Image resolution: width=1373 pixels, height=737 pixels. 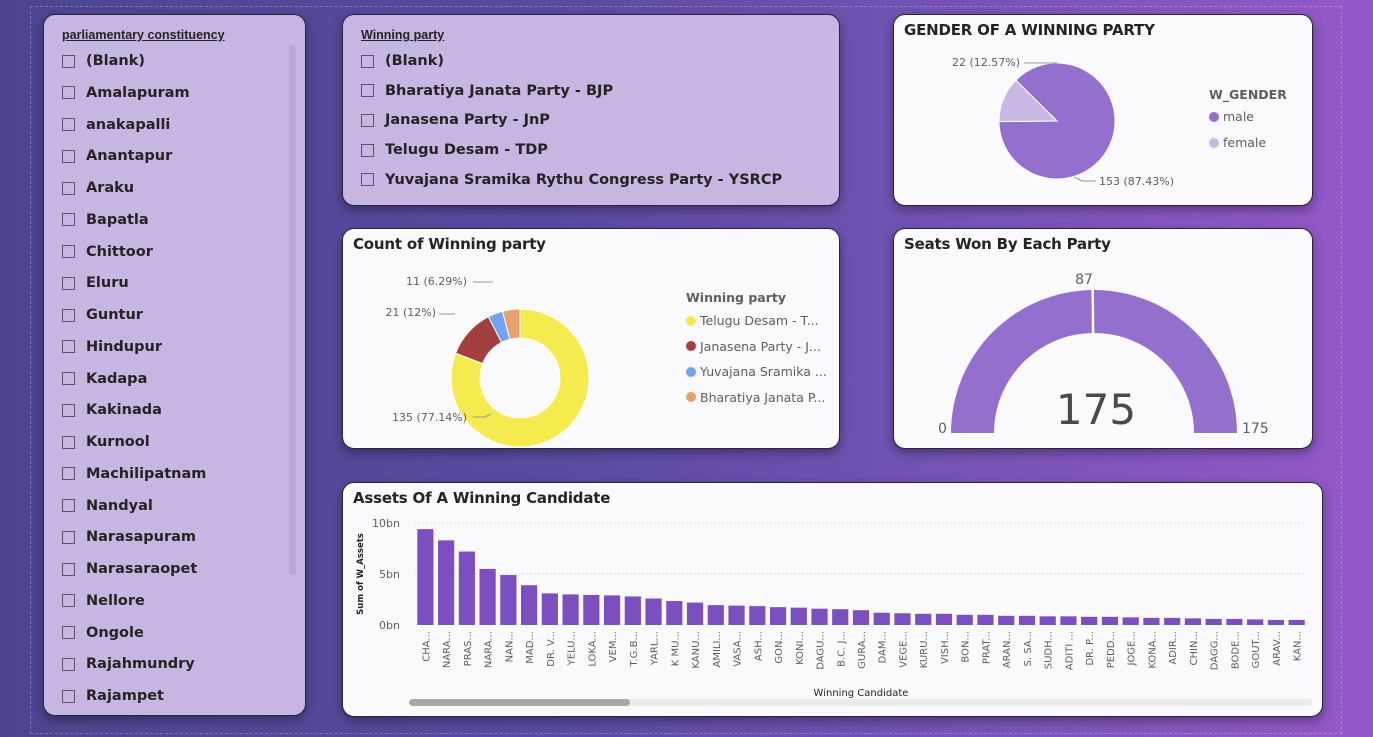 What do you see at coordinates (103, 633) in the screenshot?
I see `constituency-item-ongole: Ongole` at bounding box center [103, 633].